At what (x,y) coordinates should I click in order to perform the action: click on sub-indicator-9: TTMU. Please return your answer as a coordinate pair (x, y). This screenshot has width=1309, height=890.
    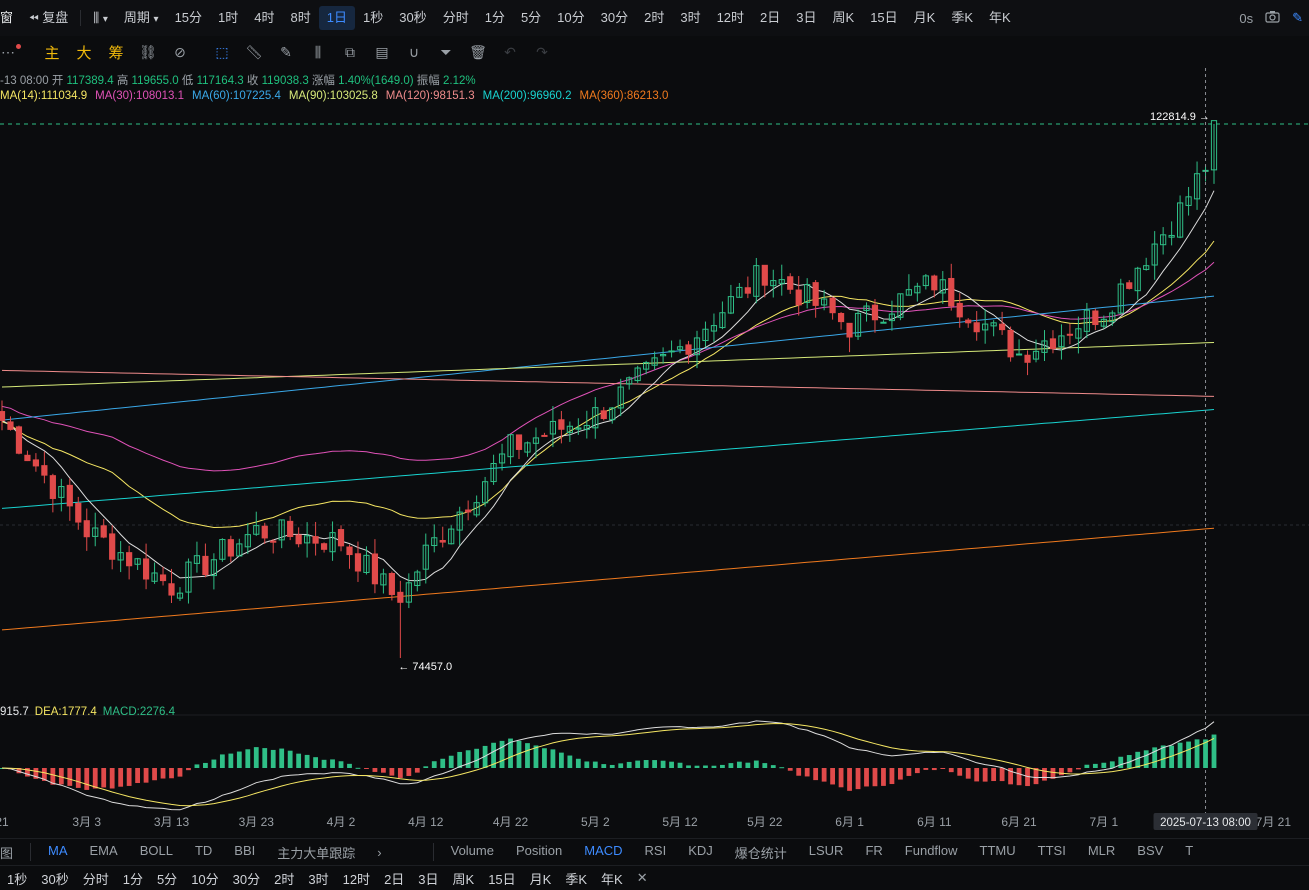
    Looking at the image, I should click on (997, 850).